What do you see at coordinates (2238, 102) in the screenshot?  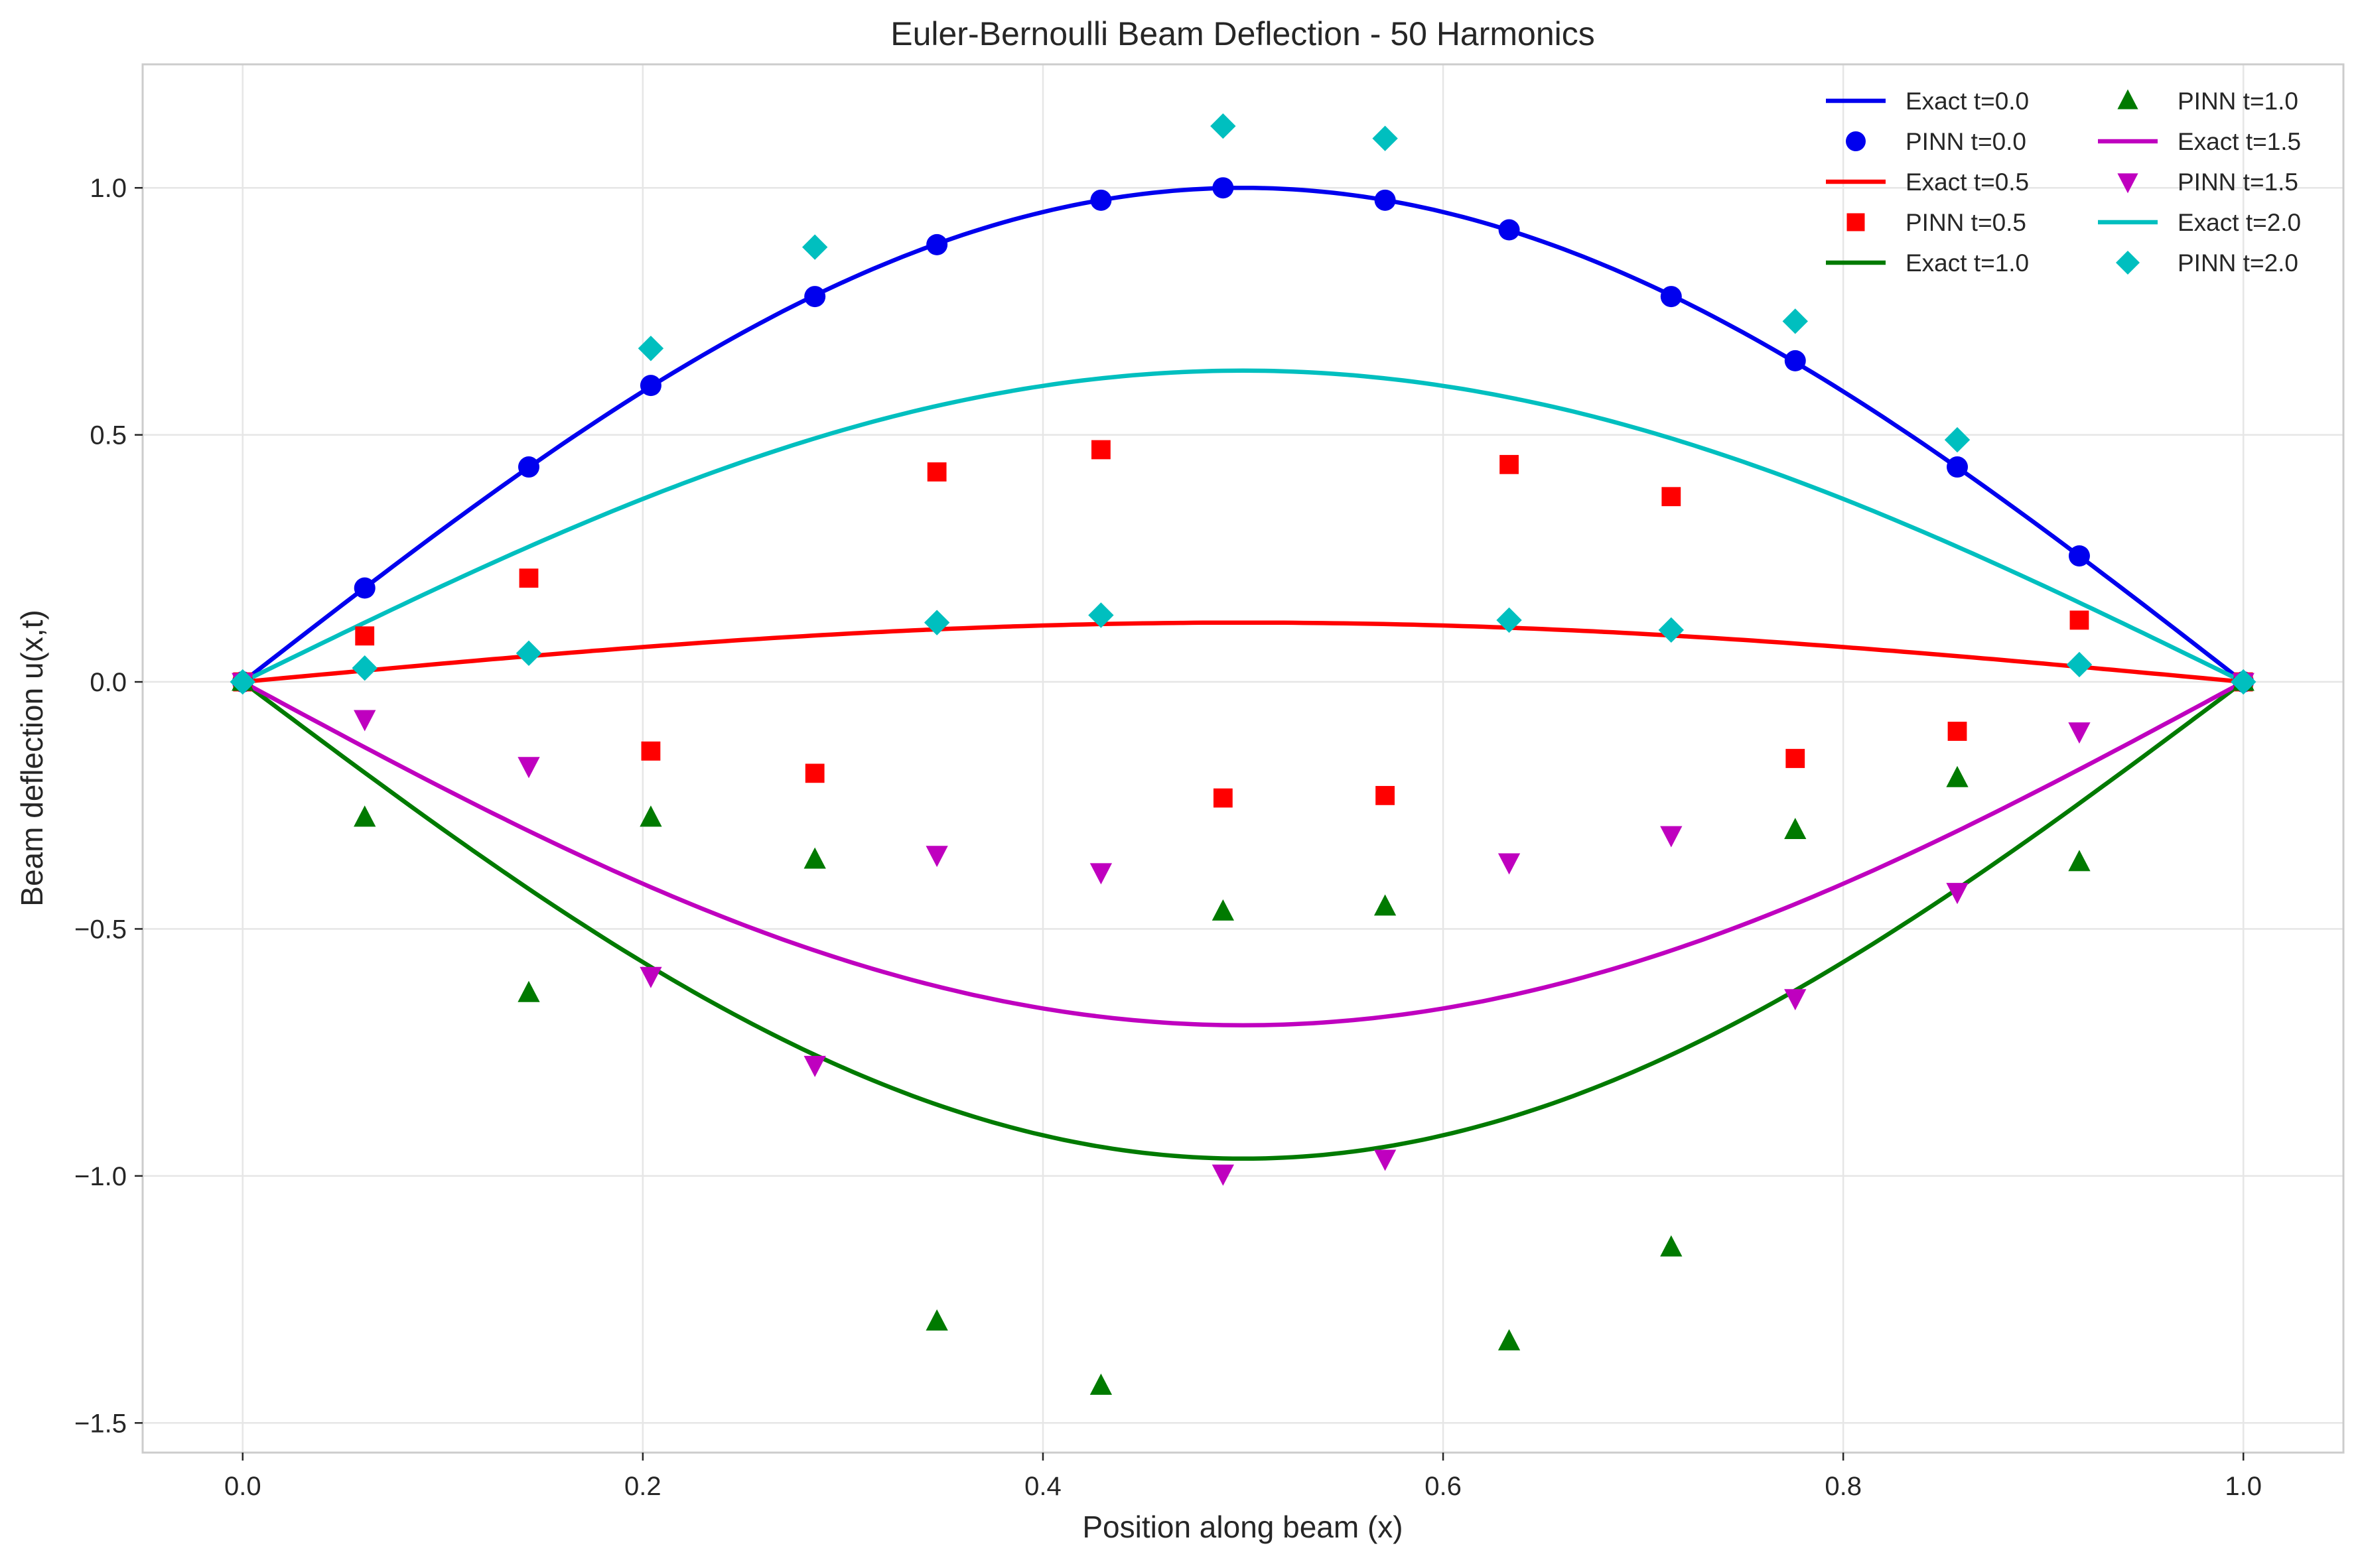 I see `legend-label: PINN t=1.0` at bounding box center [2238, 102].